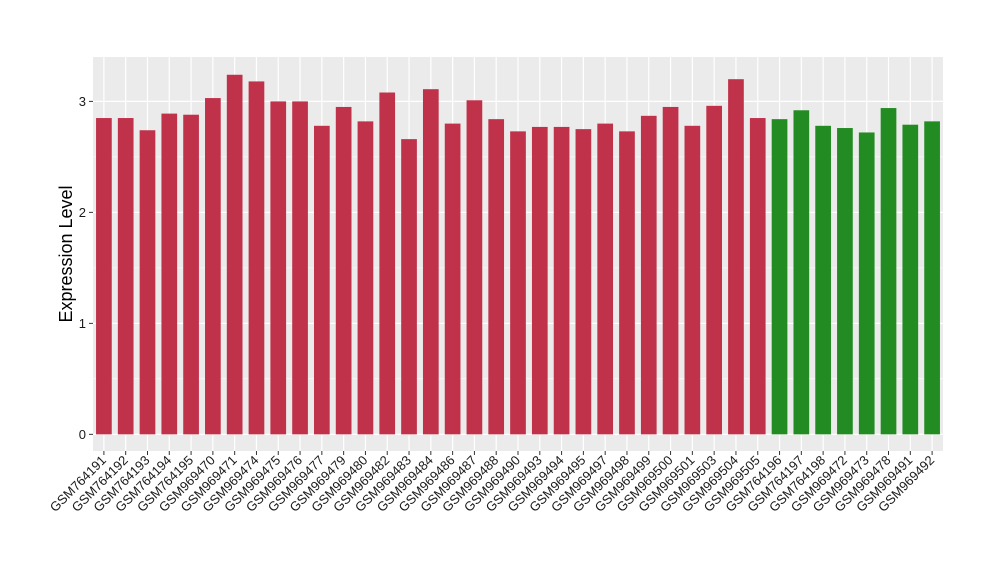 This screenshot has height=580, width=1000. What do you see at coordinates (82, 212) in the screenshot?
I see `y-tick-label: 2` at bounding box center [82, 212].